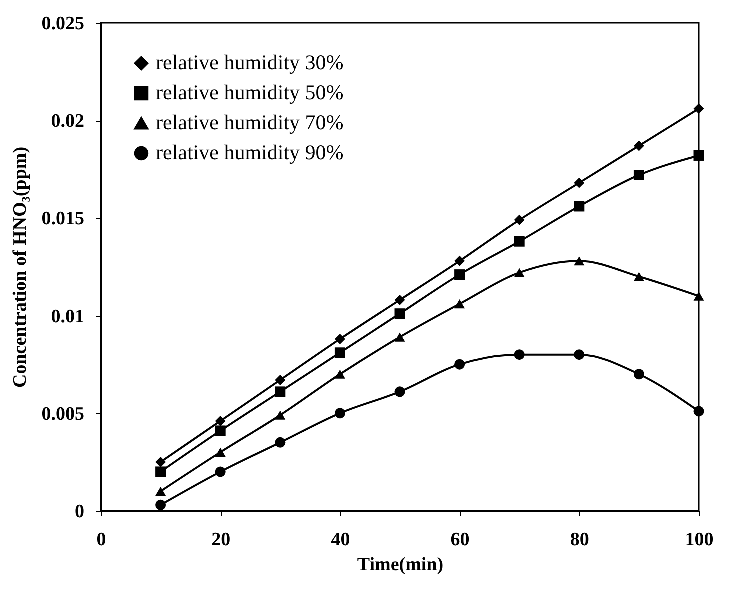 The width and height of the screenshot is (754, 597). I want to click on x-tick-label: 60, so click(460, 540).